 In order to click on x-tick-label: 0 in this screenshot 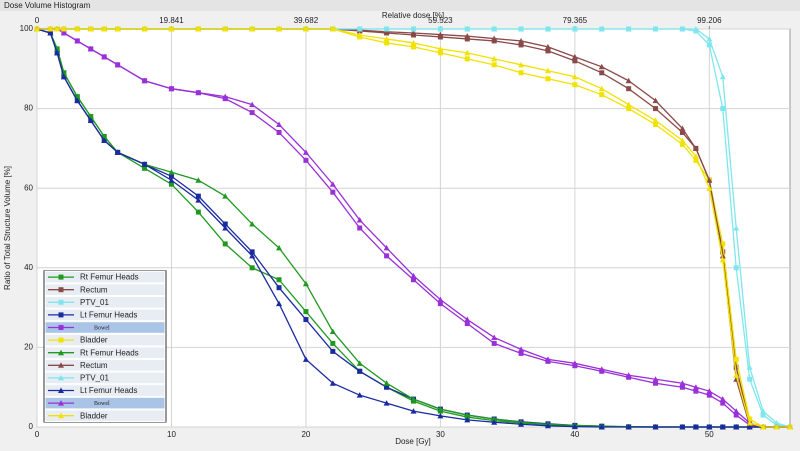, I will do `click(37, 434)`.